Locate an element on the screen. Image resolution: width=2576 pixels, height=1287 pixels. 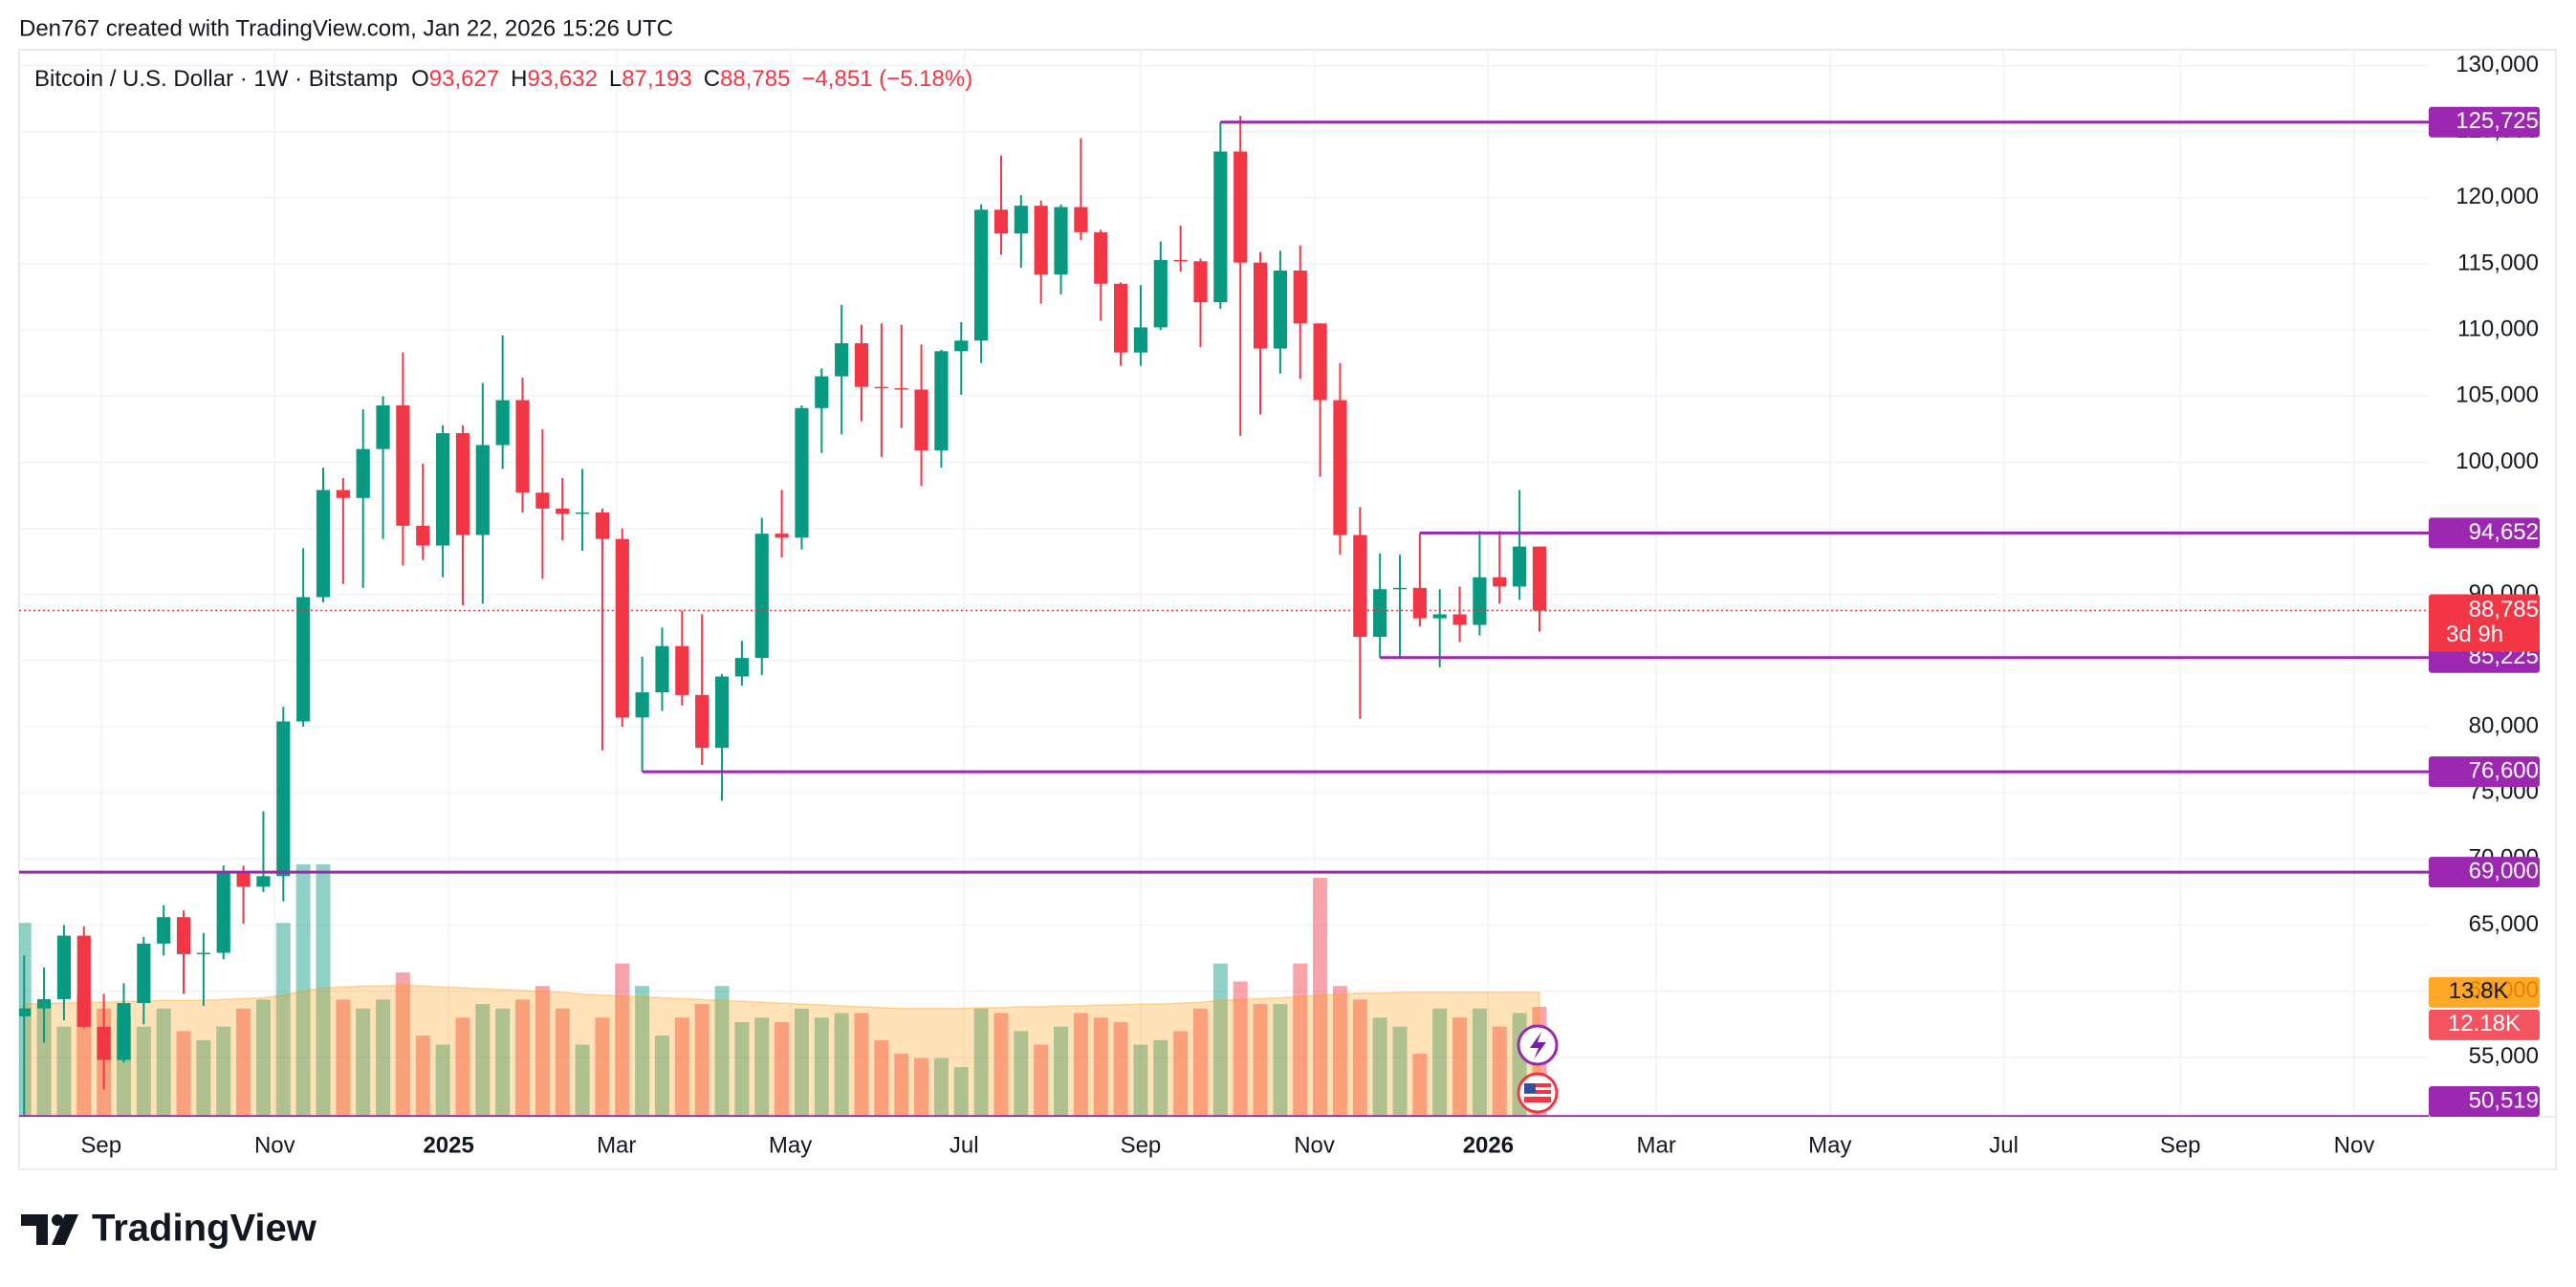
change: −4,851 (−5.18%) is located at coordinates (886, 79).